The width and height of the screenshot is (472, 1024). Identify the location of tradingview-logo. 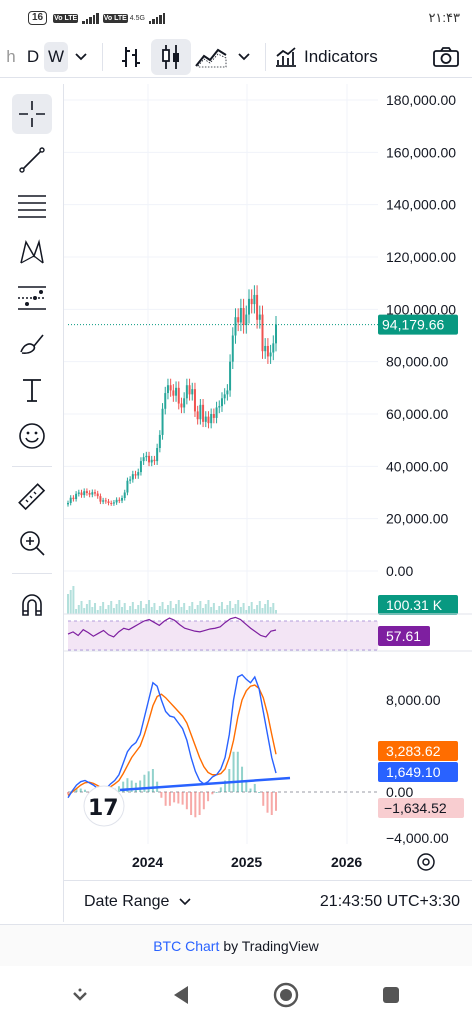
(104, 806).